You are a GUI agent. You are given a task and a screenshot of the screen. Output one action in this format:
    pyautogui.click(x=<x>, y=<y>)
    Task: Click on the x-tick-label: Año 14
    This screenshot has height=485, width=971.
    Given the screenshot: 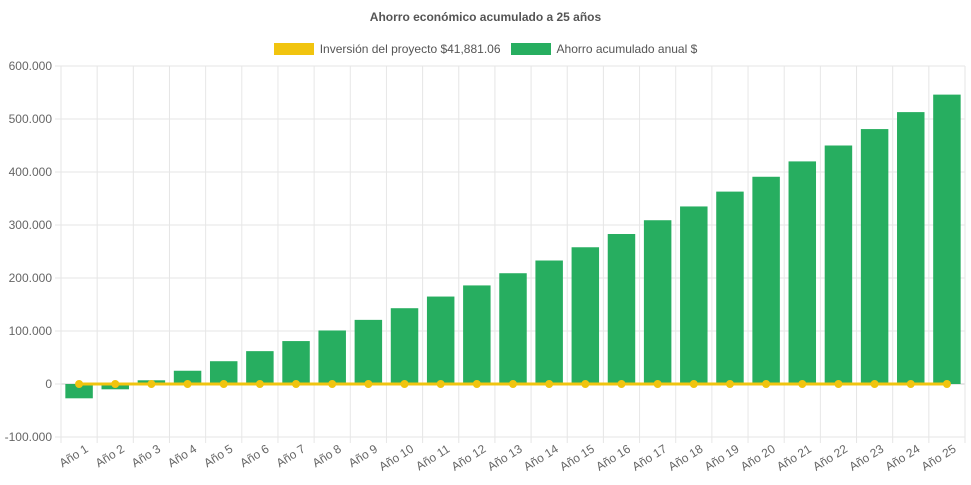 What is the action you would take?
    pyautogui.click(x=541, y=458)
    